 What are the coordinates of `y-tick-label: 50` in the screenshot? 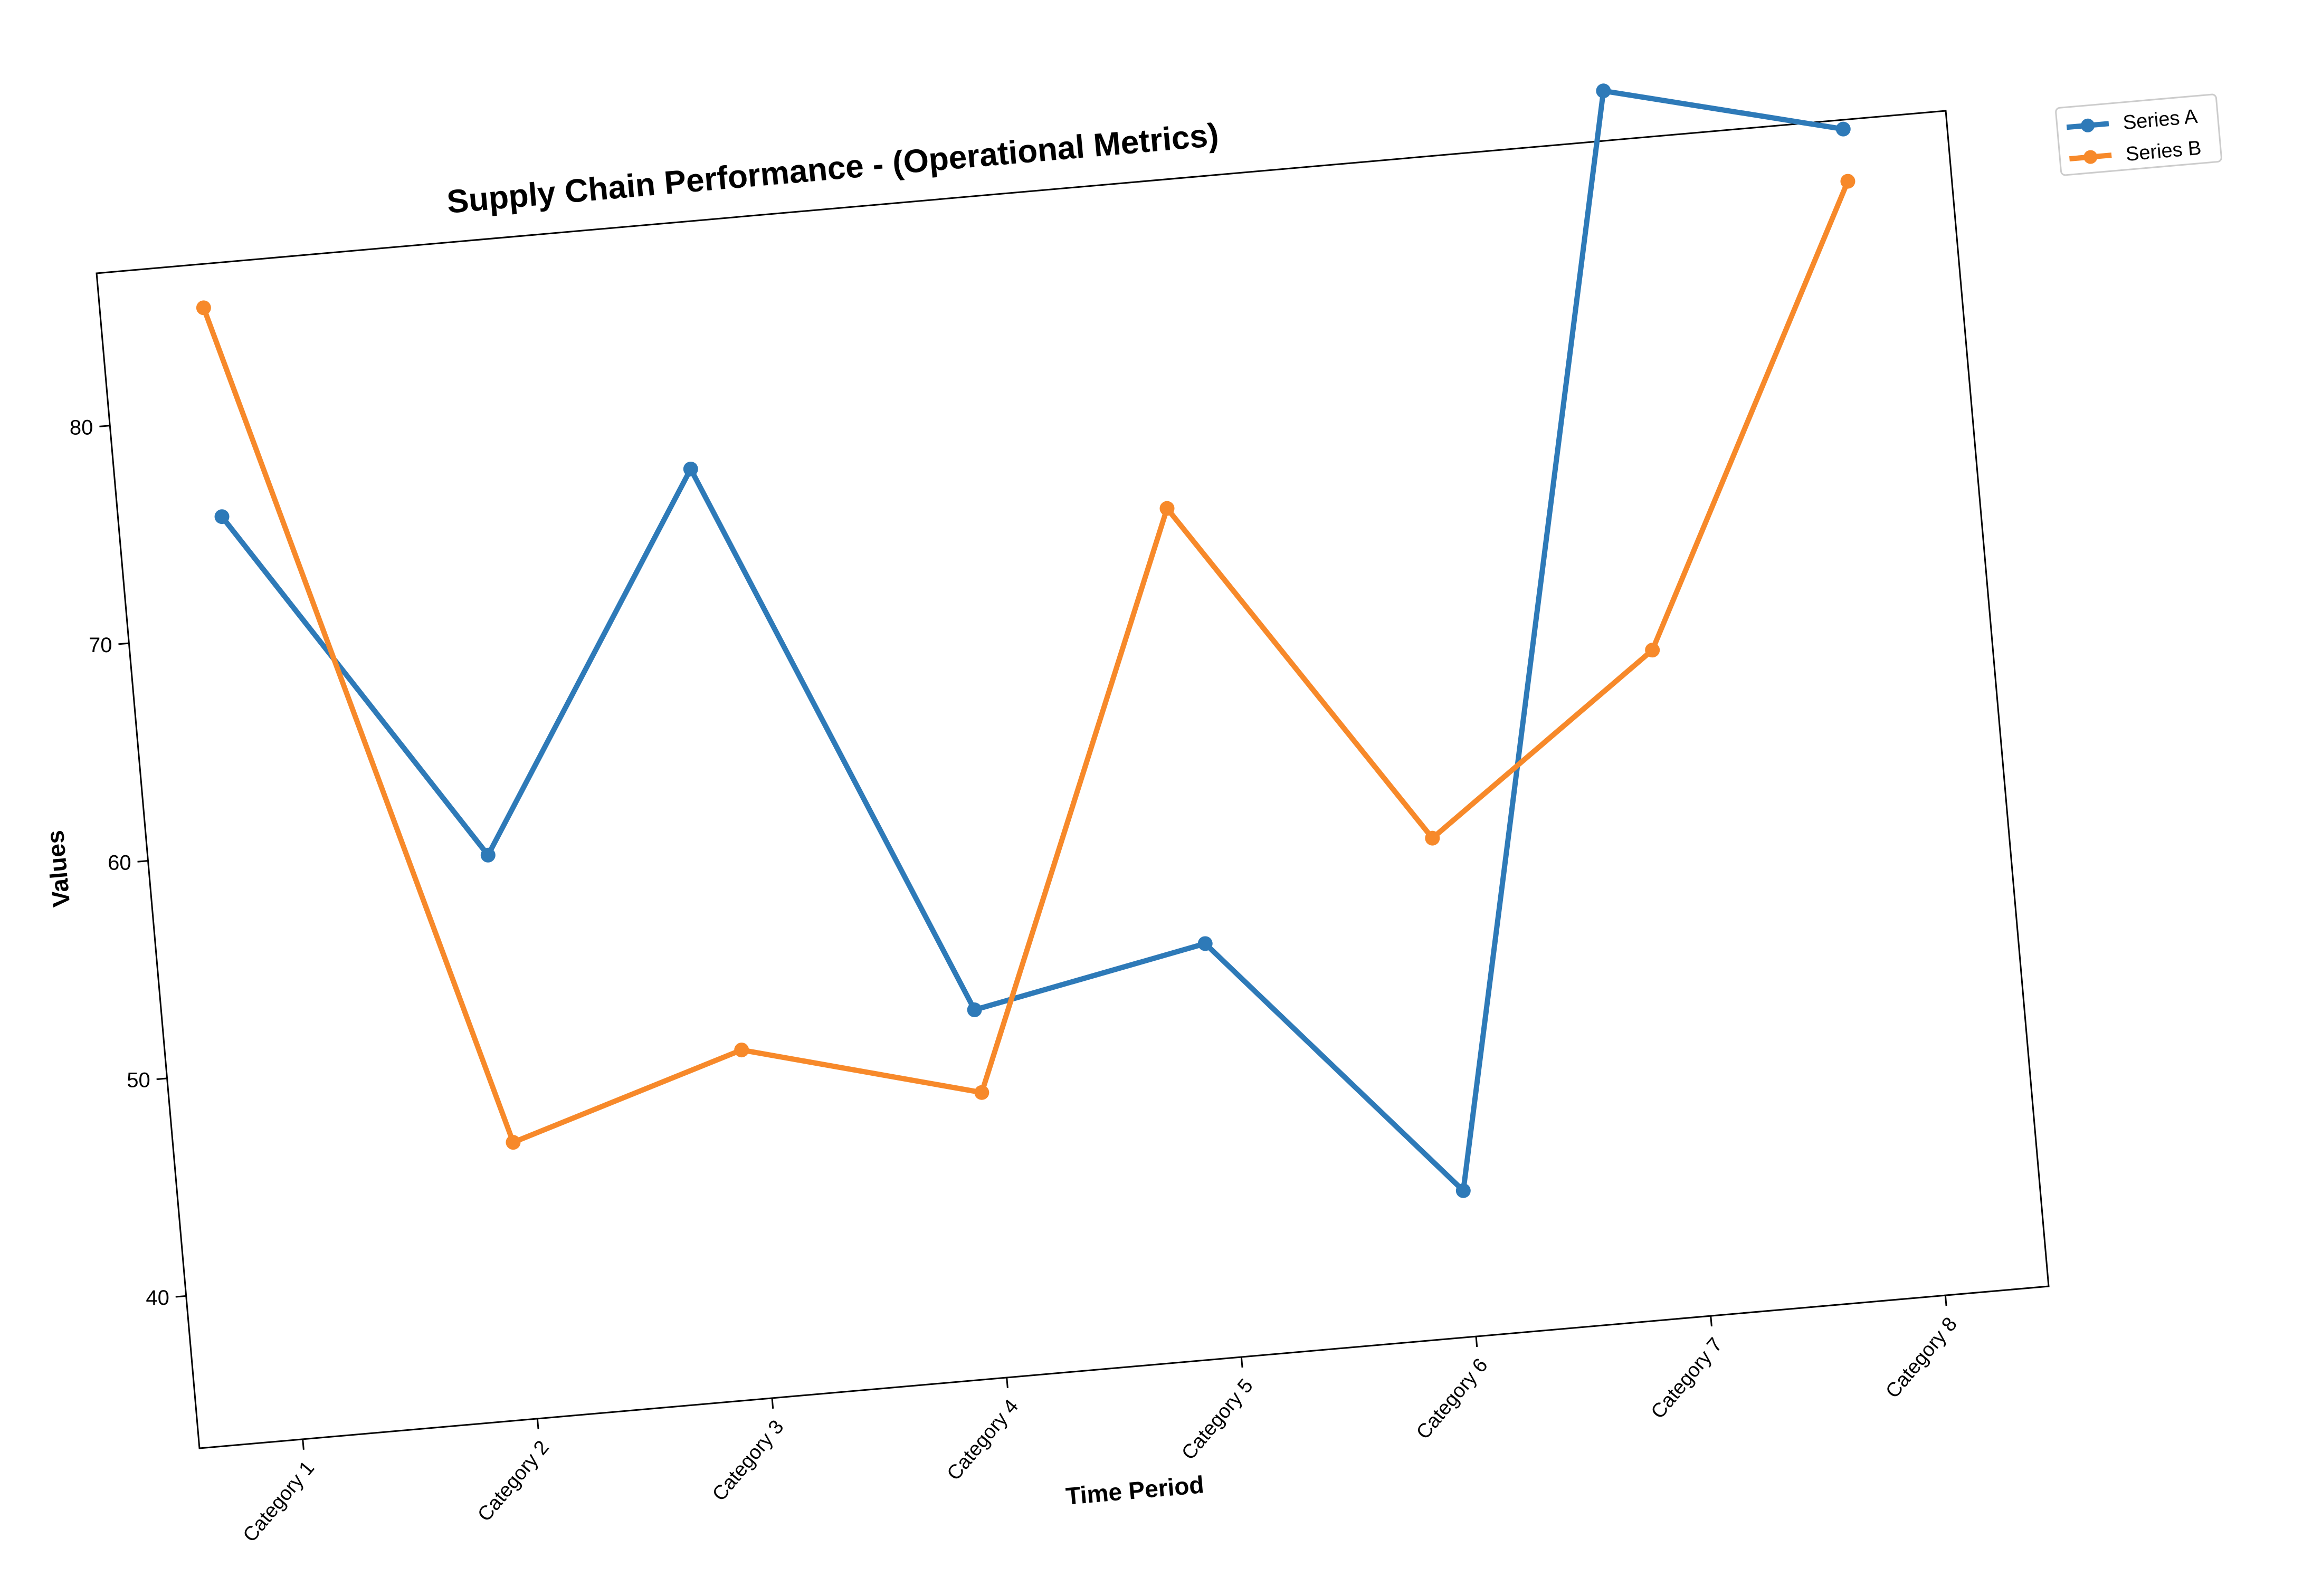 It's located at (138, 1080).